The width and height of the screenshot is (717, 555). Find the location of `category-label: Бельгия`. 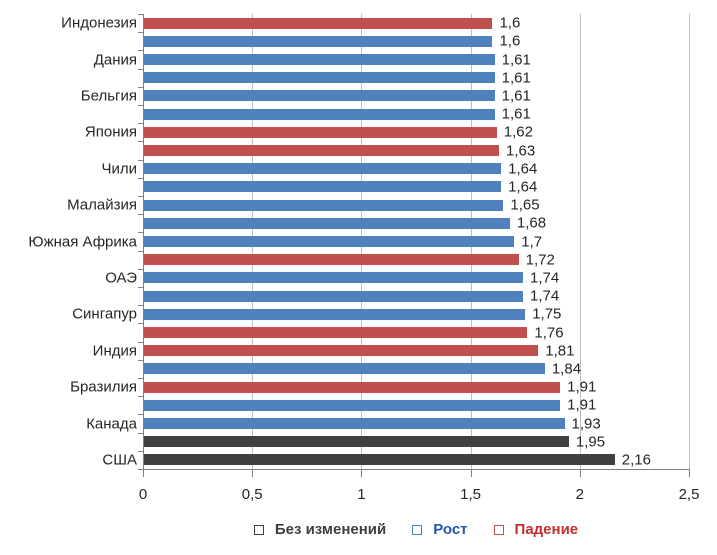

category-label: Бельгия is located at coordinates (108, 96).